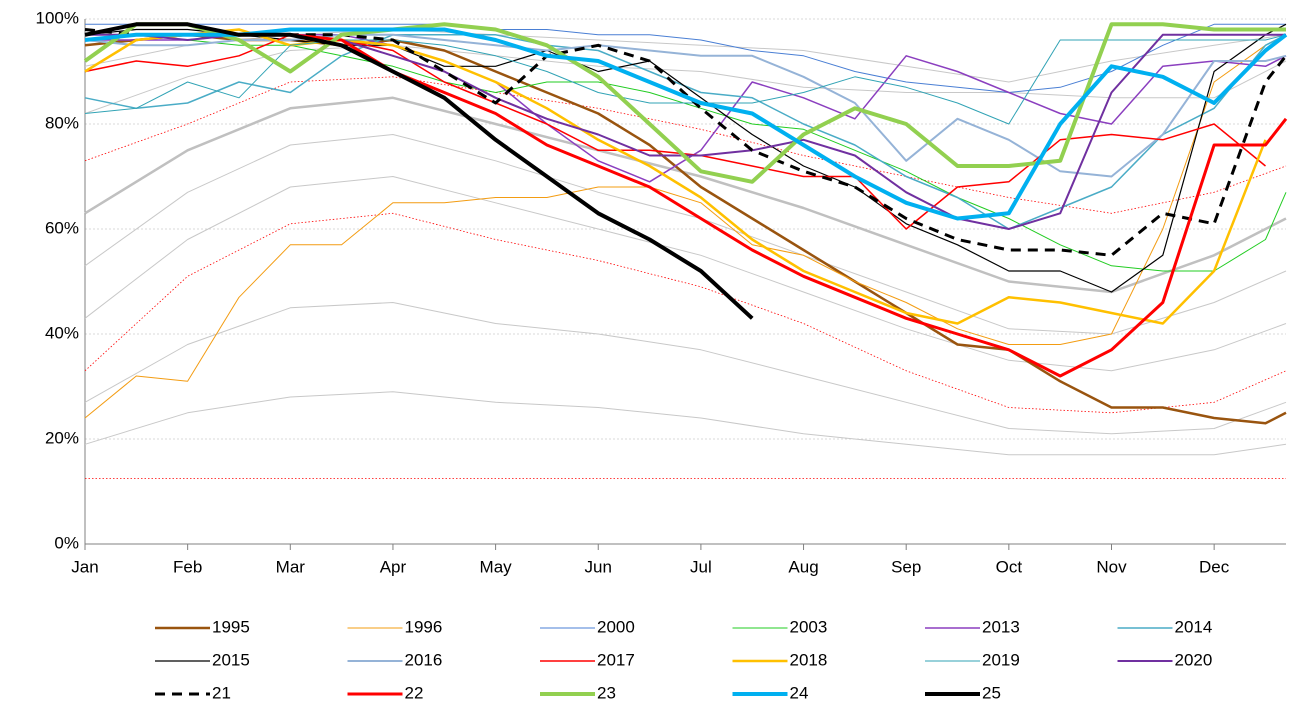 The height and width of the screenshot is (718, 1293). What do you see at coordinates (57, 17) in the screenshot?
I see `y-tick-label: 100%` at bounding box center [57, 17].